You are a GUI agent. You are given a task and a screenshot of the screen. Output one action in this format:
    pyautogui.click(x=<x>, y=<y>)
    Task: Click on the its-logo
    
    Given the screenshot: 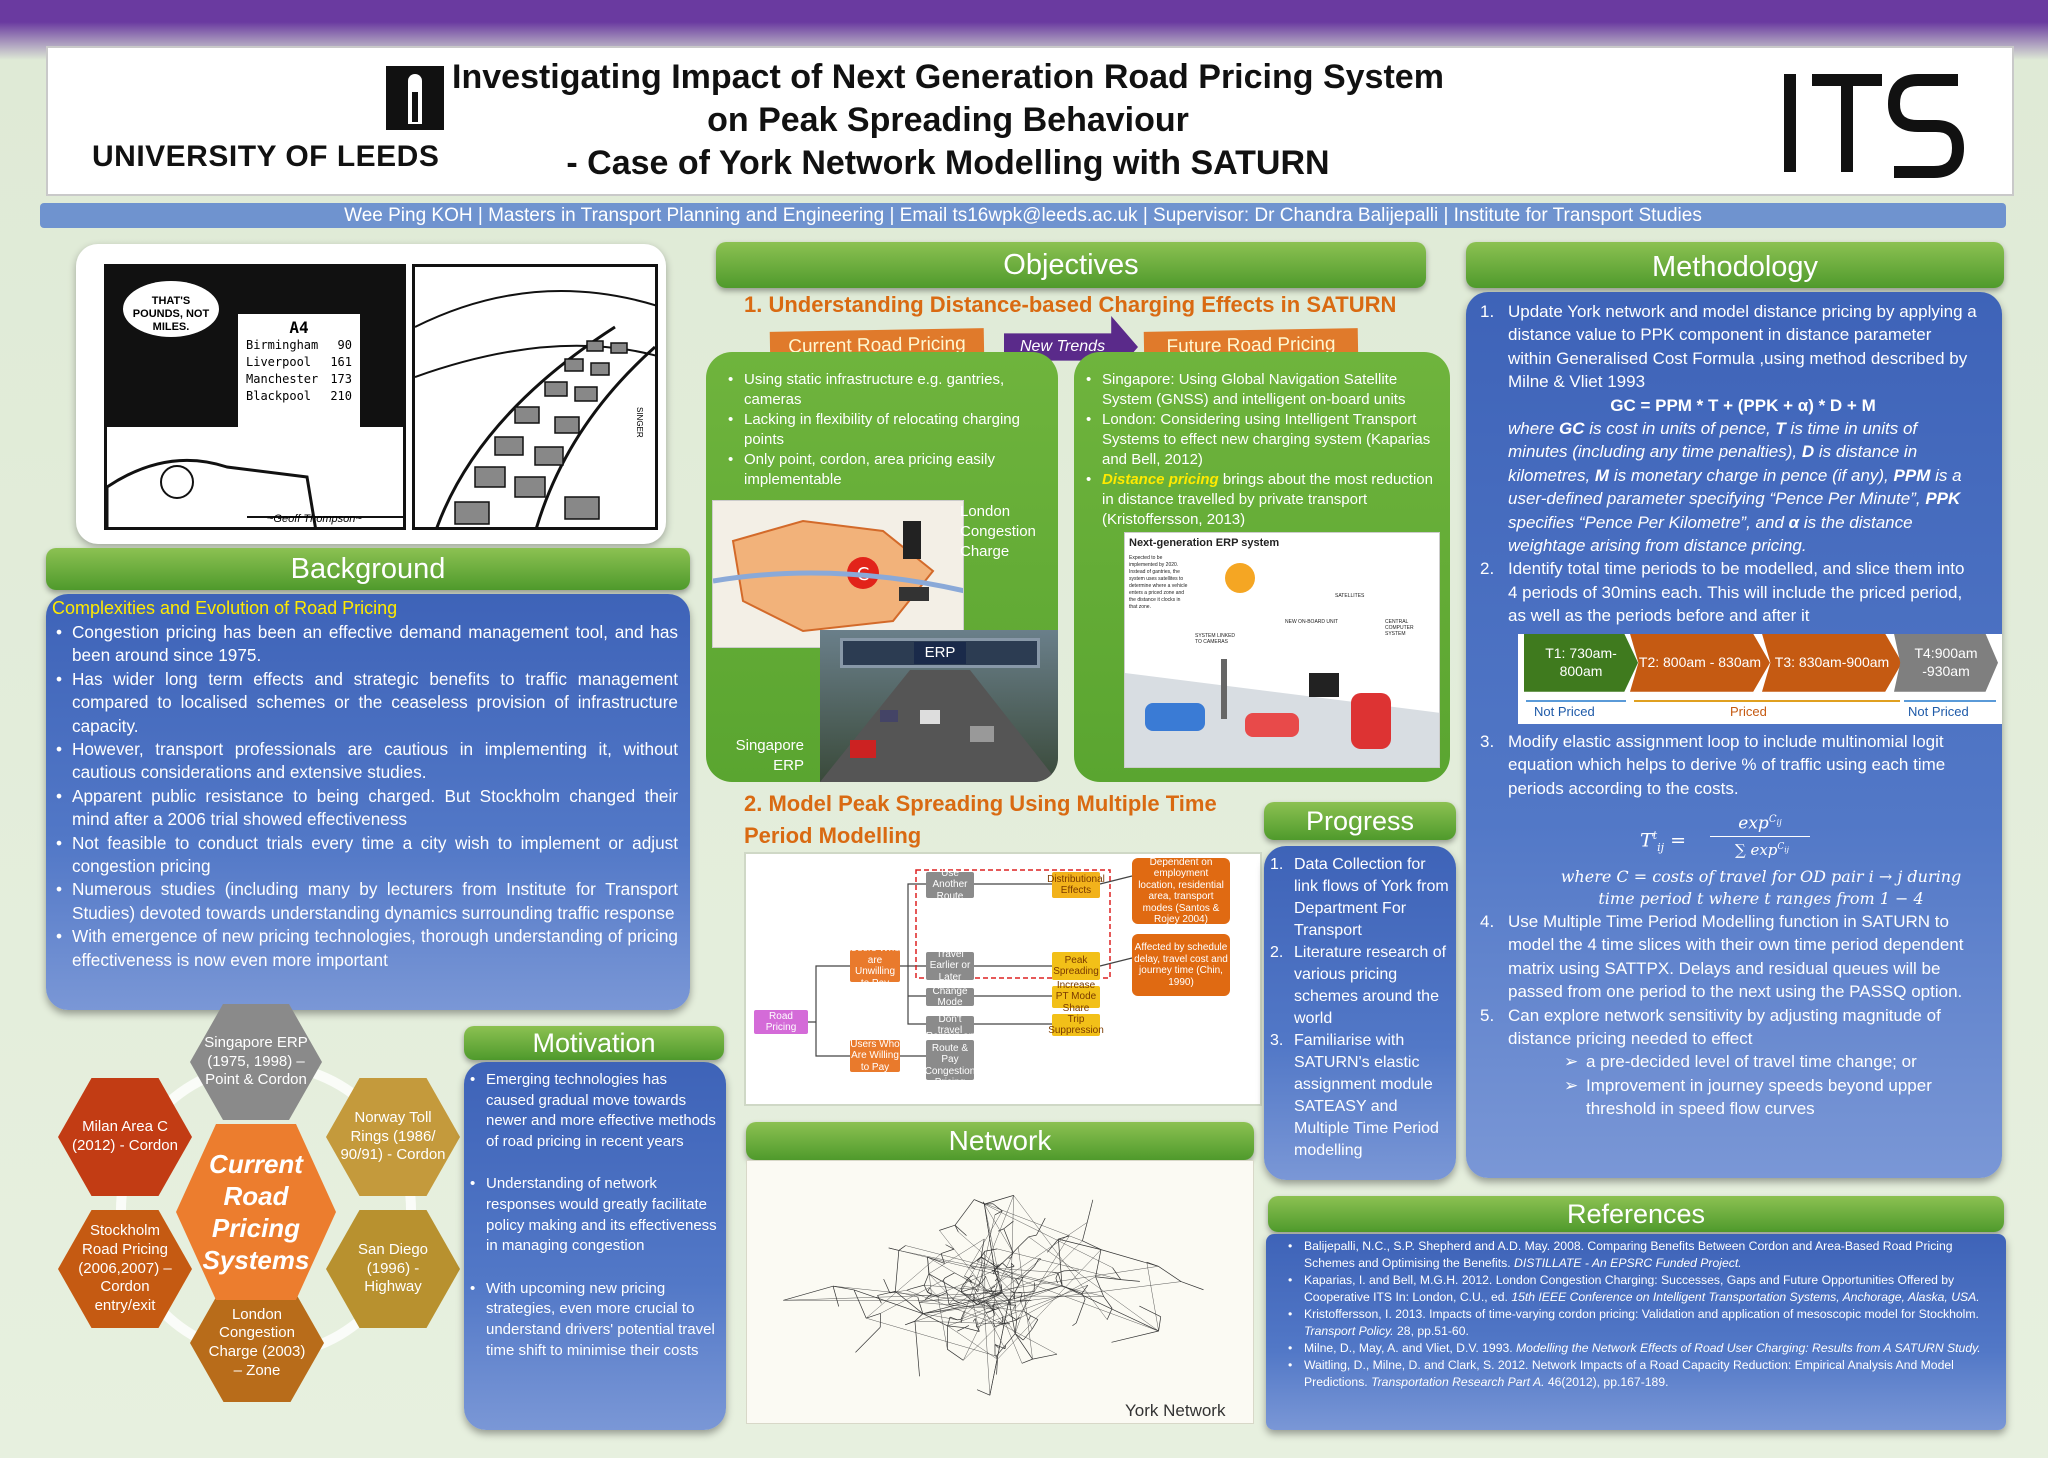 What is the action you would take?
    pyautogui.click(x=1873, y=123)
    